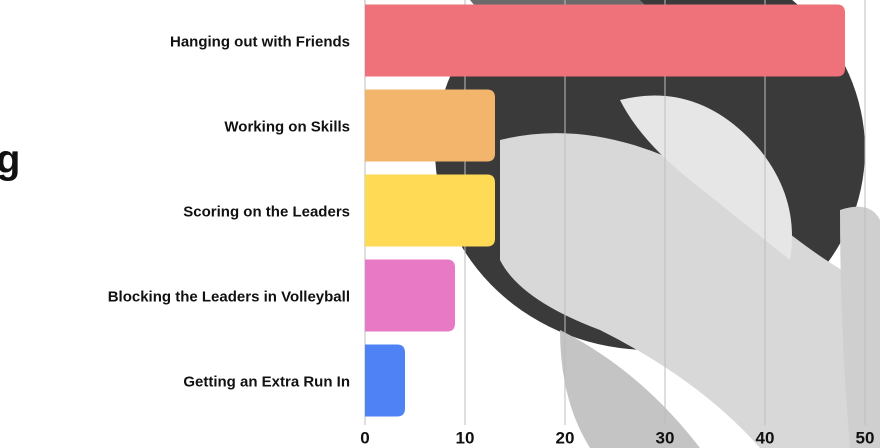  Describe the element at coordinates (565, 437) in the screenshot. I see `x-tick-label: 20` at that location.